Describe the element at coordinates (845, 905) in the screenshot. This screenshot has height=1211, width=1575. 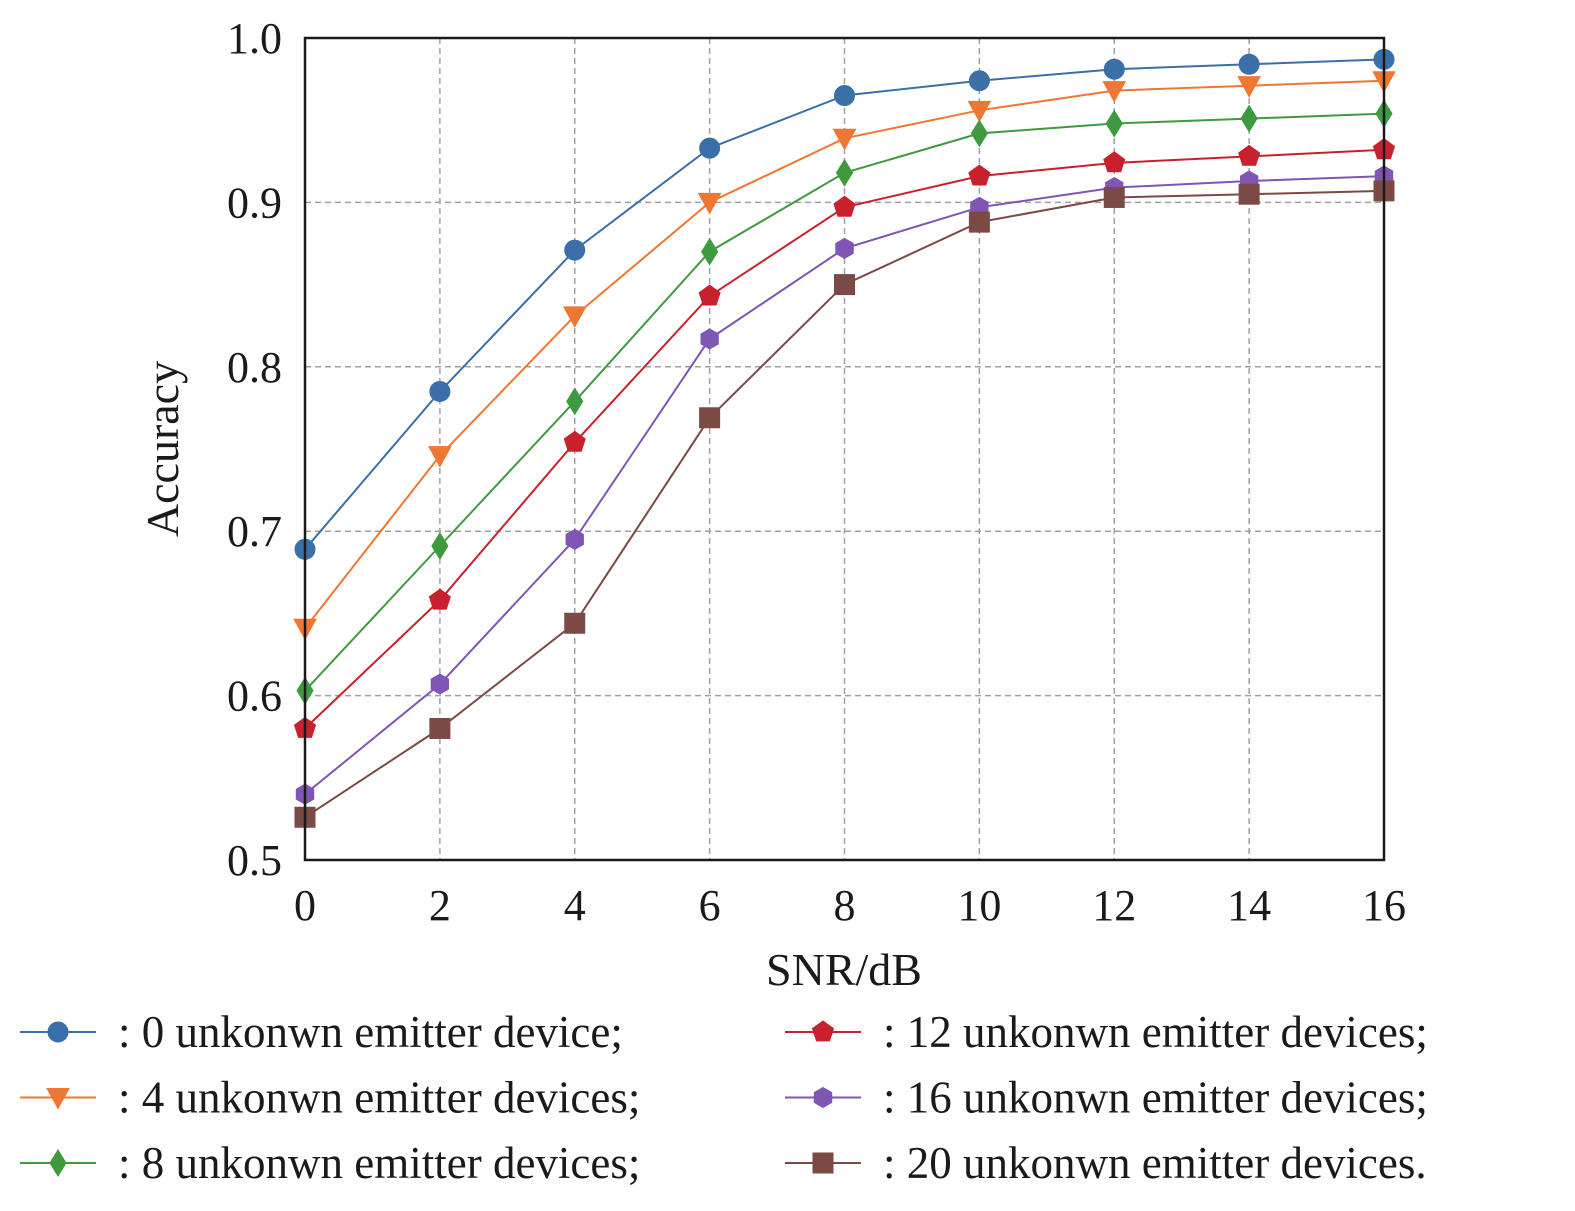
I see `x-tick-label: 8` at that location.